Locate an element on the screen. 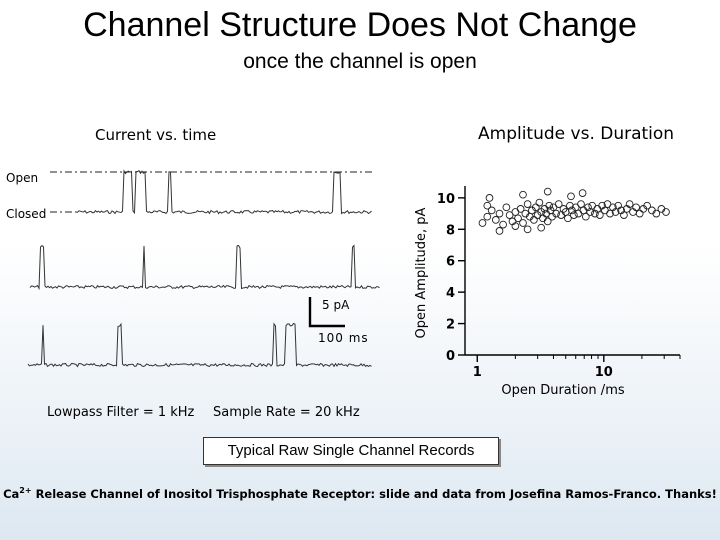 The image size is (720, 540). y-tick-label: 2 is located at coordinates (450, 325).